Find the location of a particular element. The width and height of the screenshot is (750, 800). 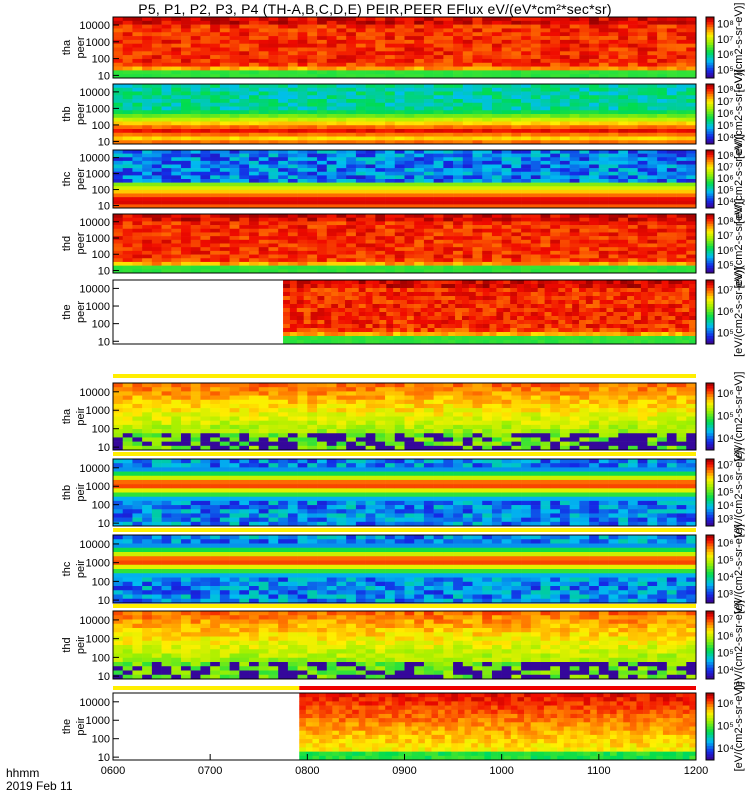

y-tick-label: 10000 is located at coordinates (94, 26).